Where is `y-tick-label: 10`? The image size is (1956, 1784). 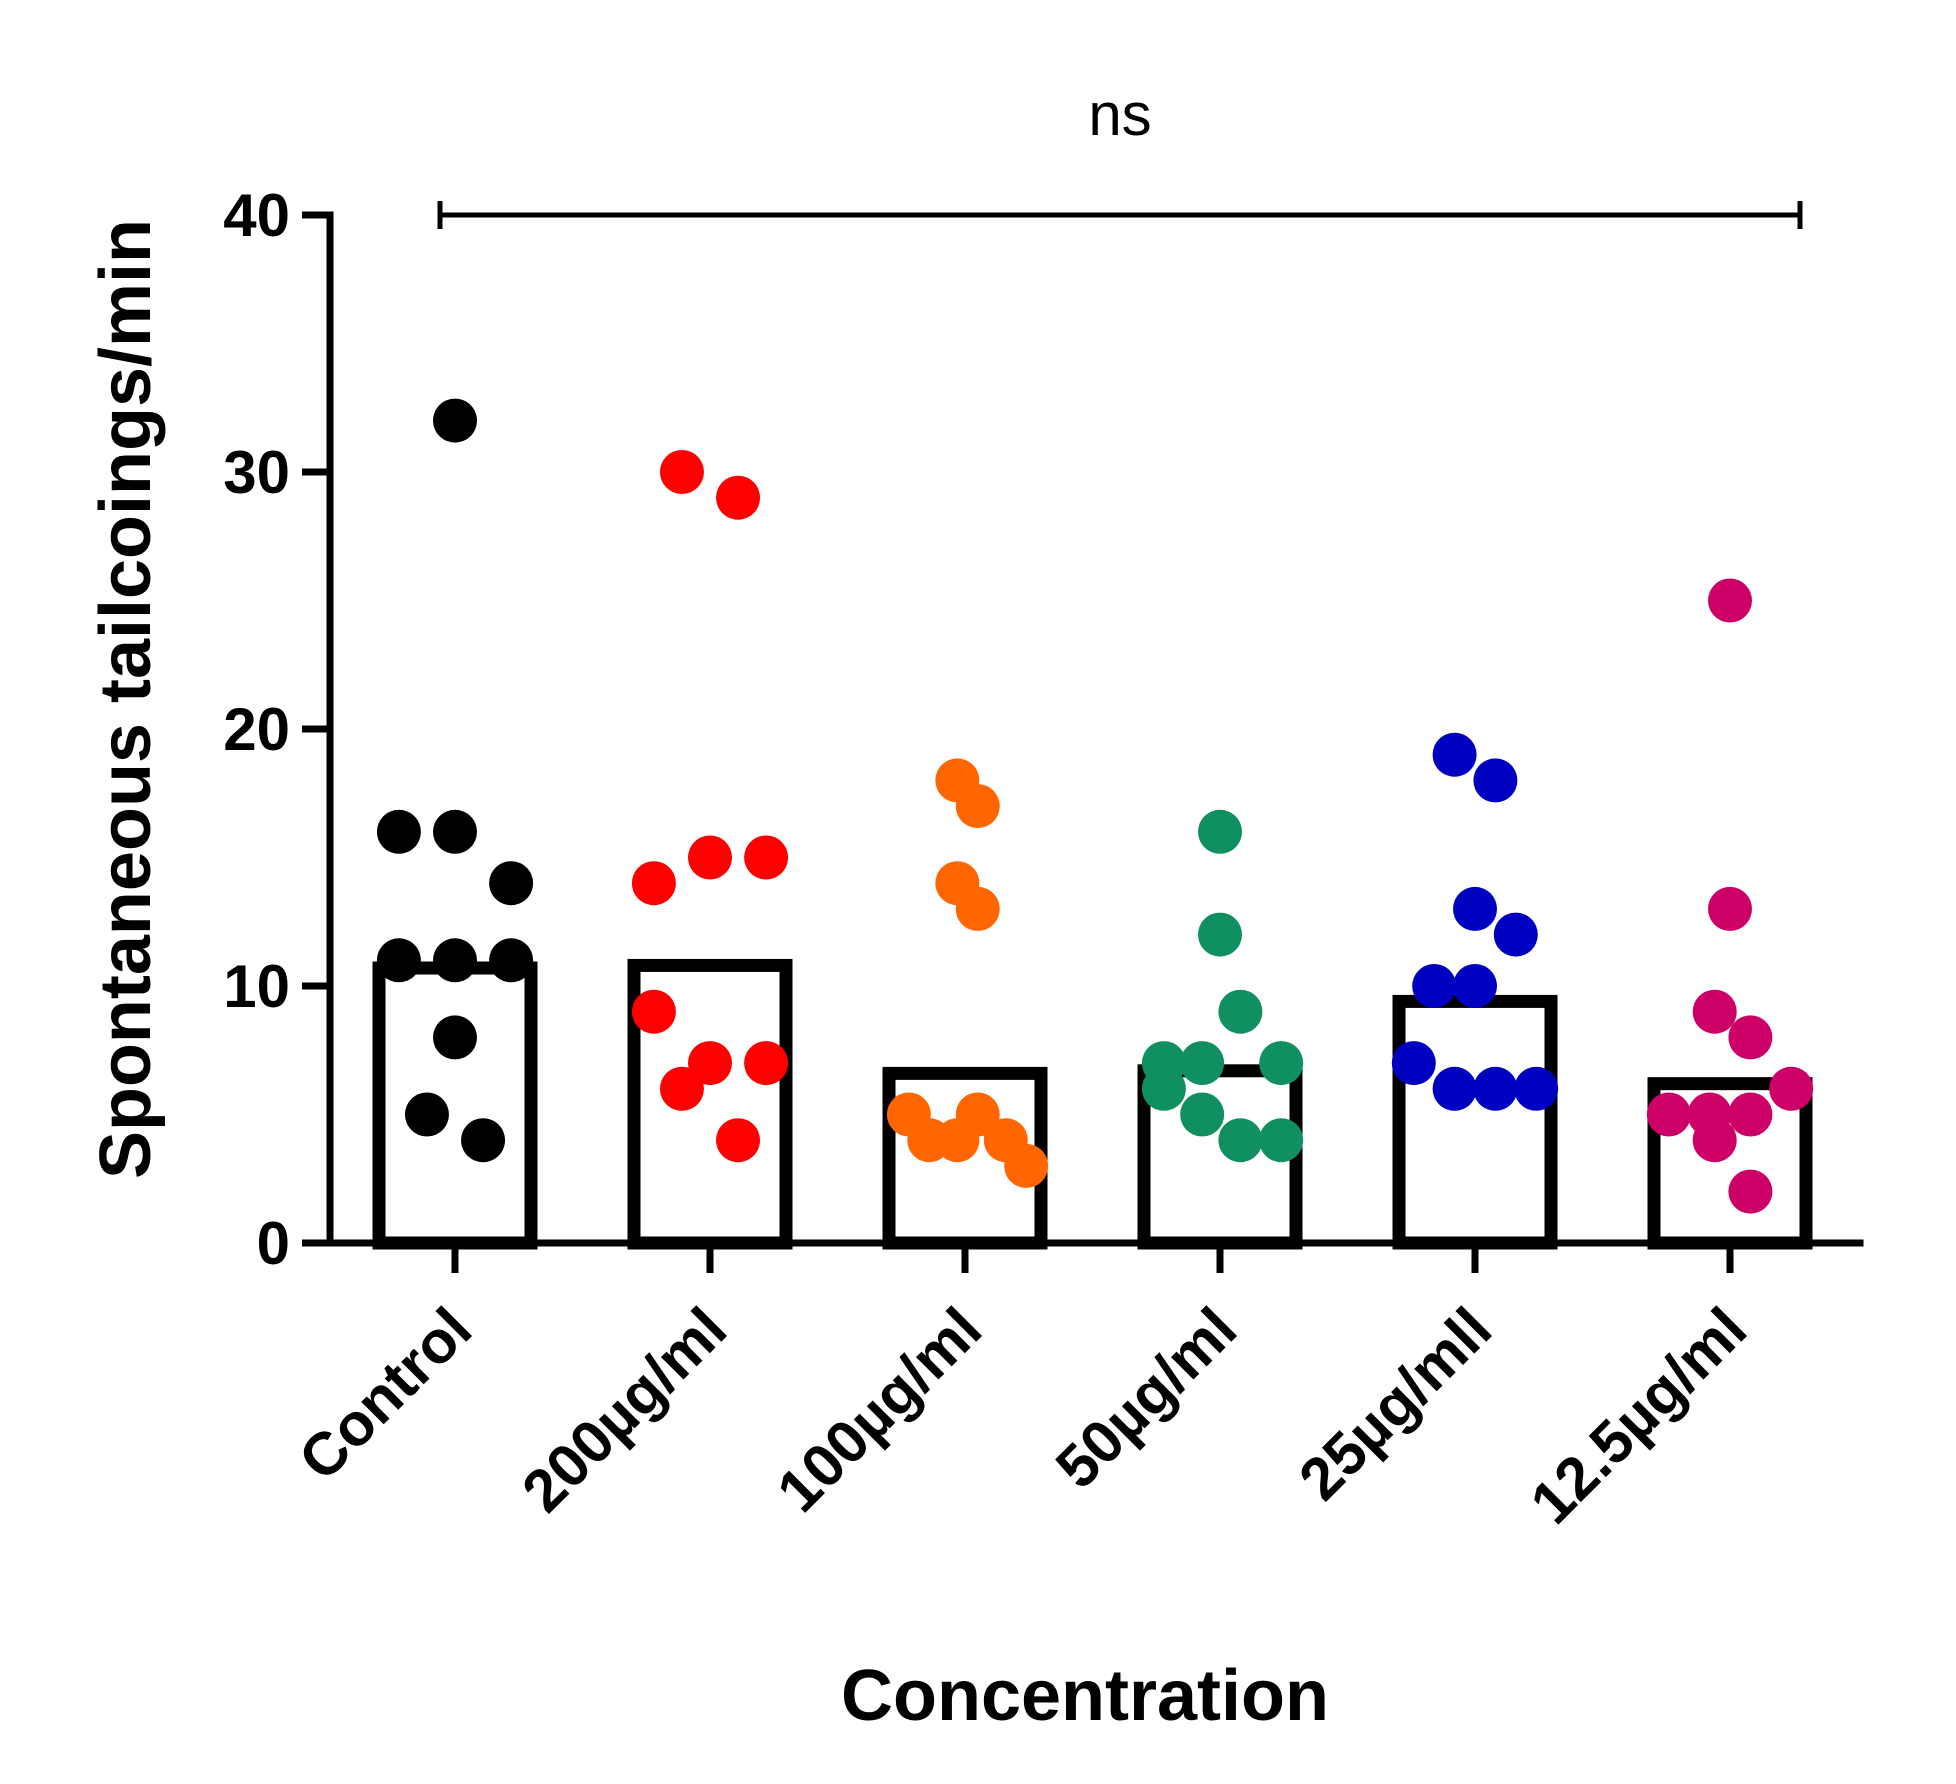
y-tick-label: 10 is located at coordinates (256, 986).